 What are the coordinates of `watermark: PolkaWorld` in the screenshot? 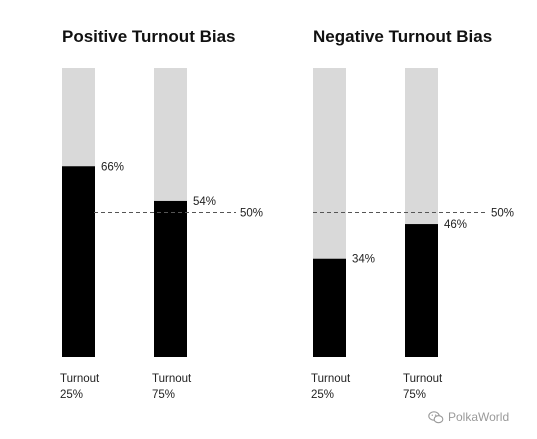 It's located at (468, 417).